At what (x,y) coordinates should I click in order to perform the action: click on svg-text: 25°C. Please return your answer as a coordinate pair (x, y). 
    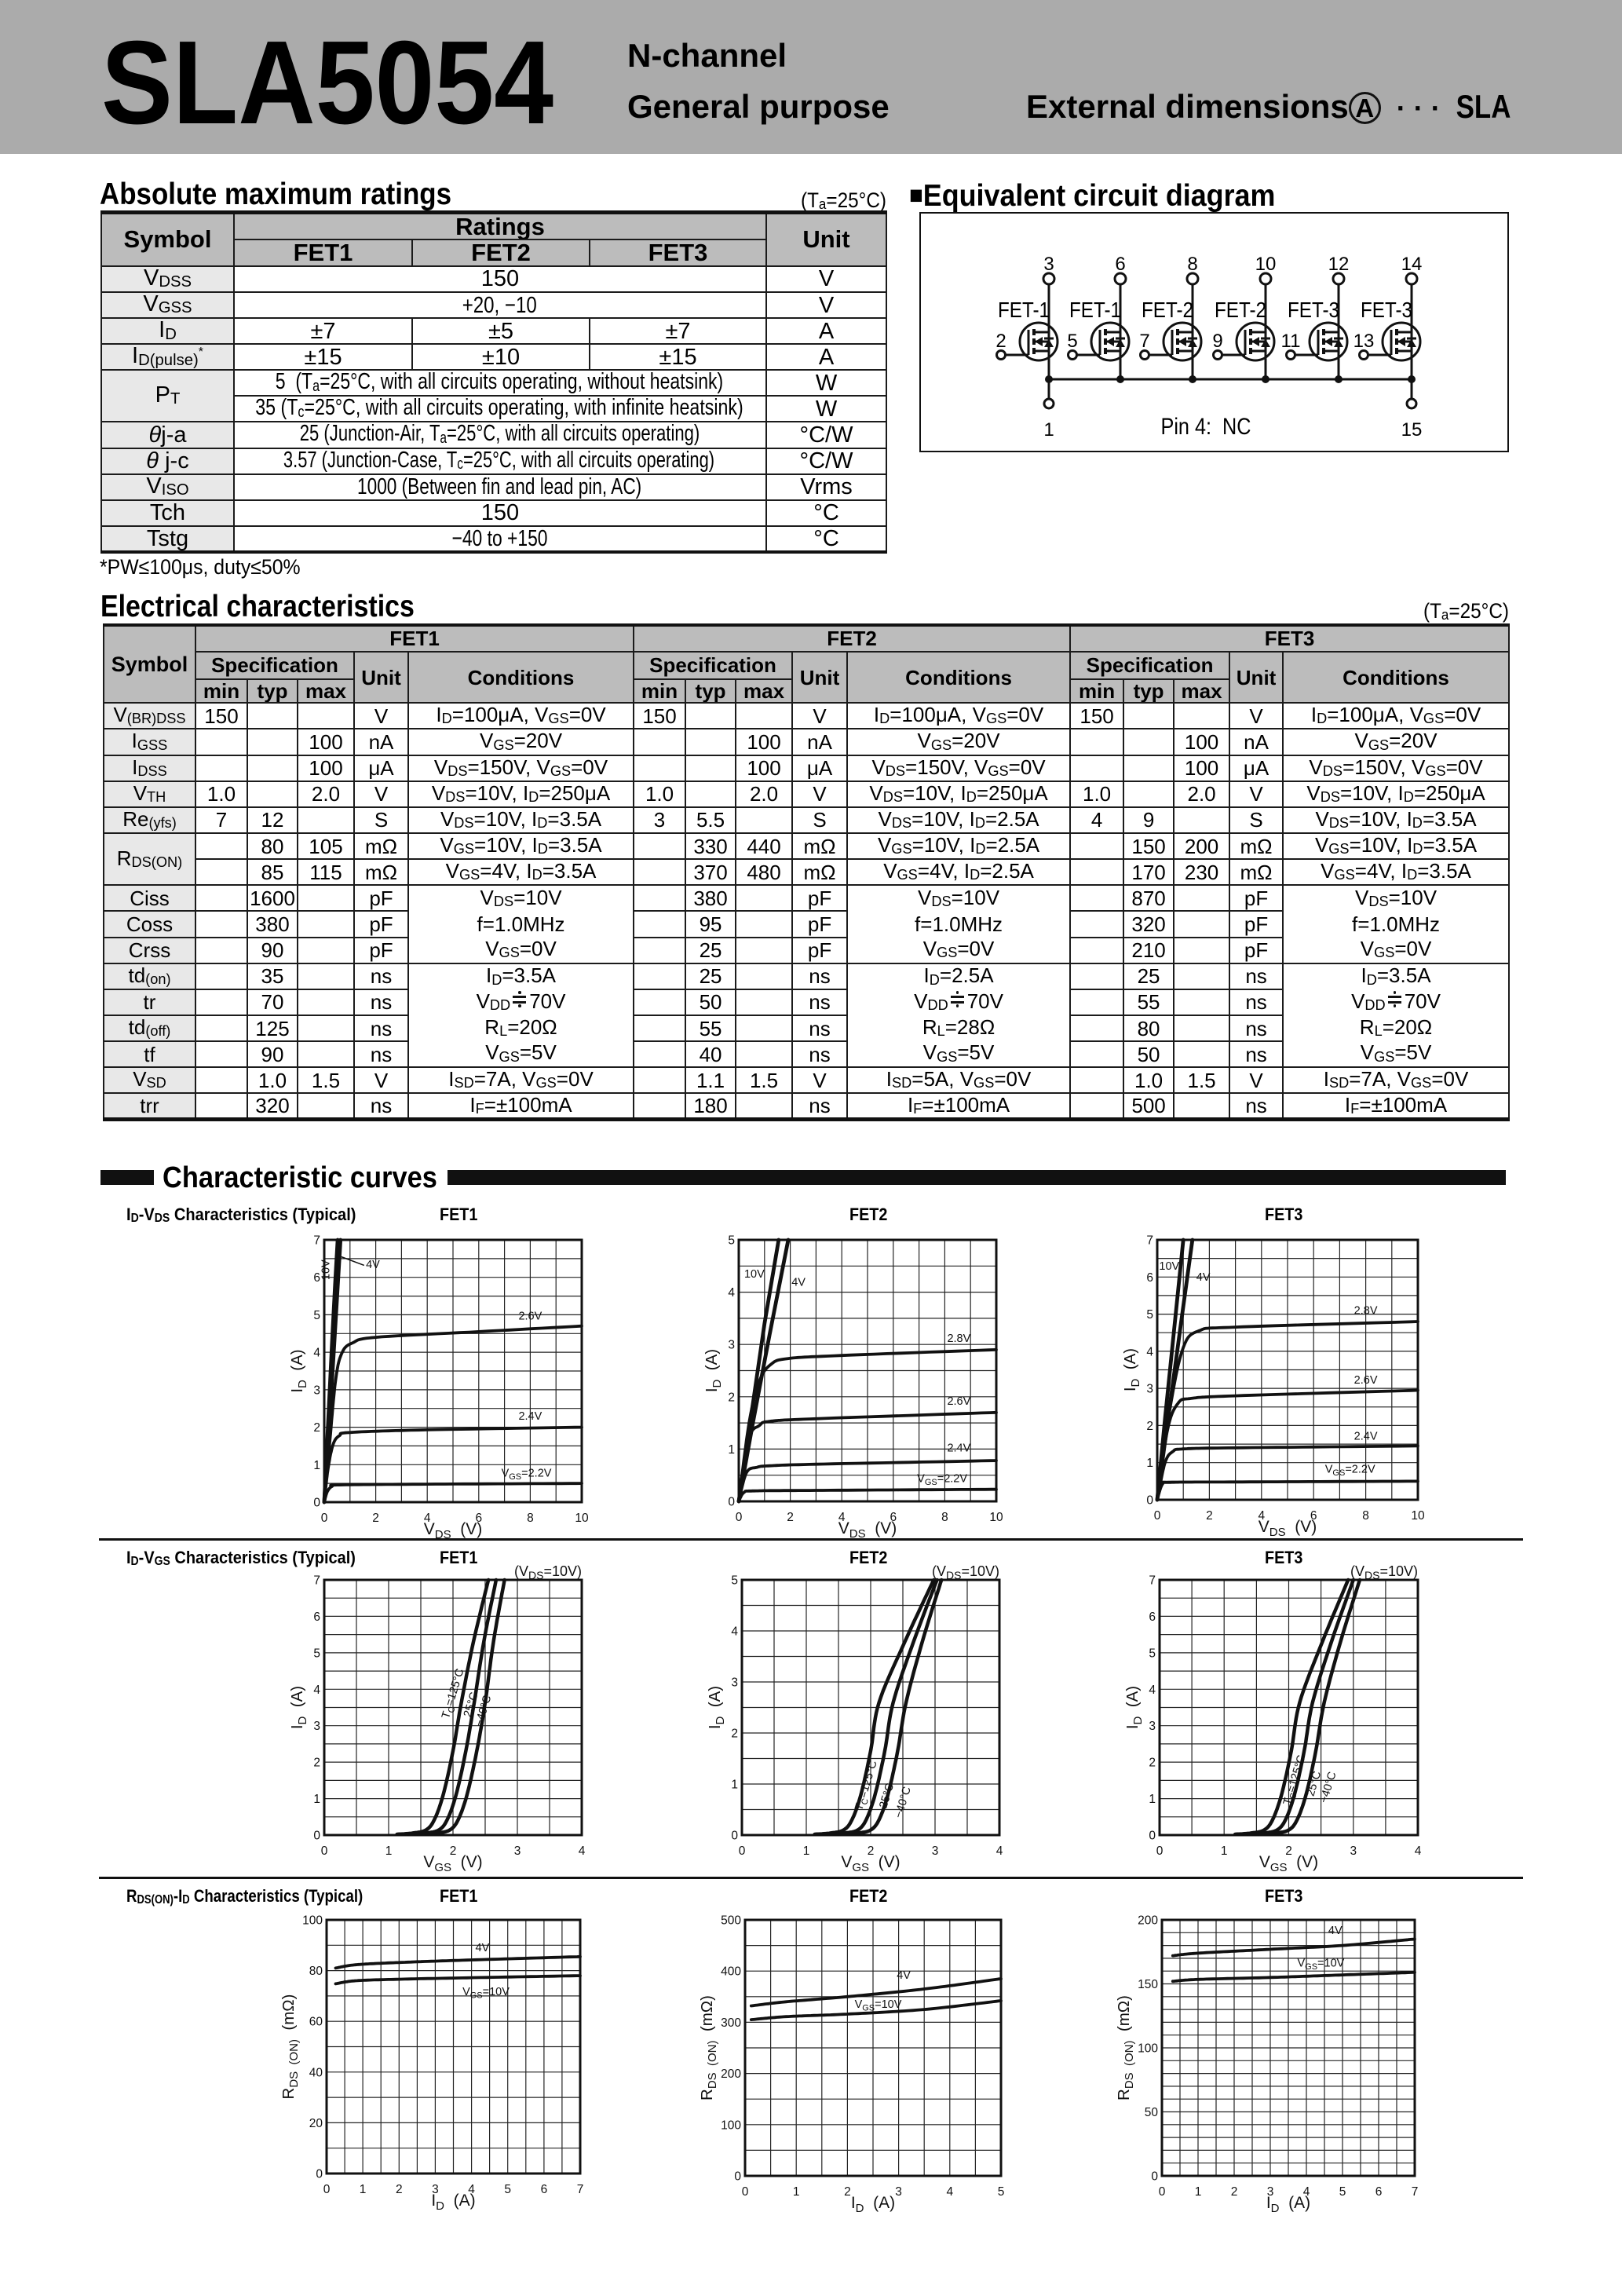
    Looking at the image, I should click on (887, 1796).